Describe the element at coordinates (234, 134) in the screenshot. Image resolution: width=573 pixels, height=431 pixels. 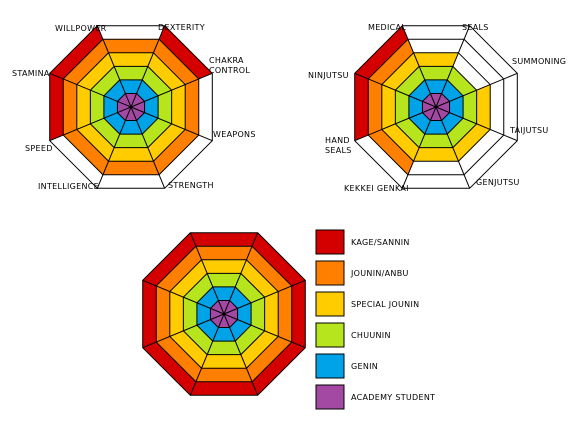
I see `axis-label-weapons: WEAPONS` at that location.